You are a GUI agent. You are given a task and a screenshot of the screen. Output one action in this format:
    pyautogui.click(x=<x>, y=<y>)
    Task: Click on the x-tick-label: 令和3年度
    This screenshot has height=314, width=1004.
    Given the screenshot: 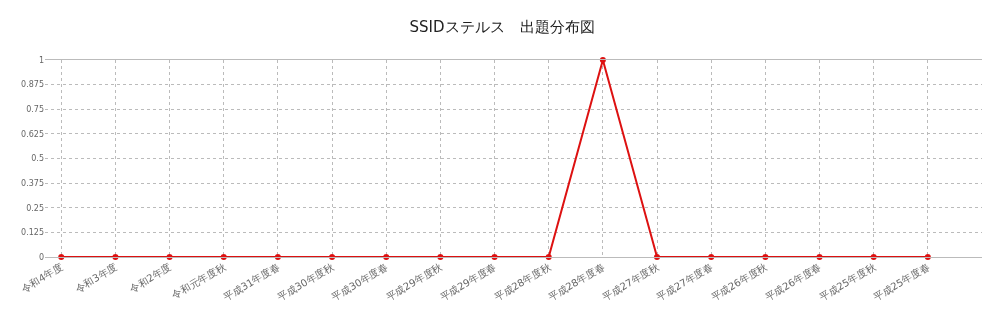 What is the action you would take?
    pyautogui.click(x=96, y=278)
    